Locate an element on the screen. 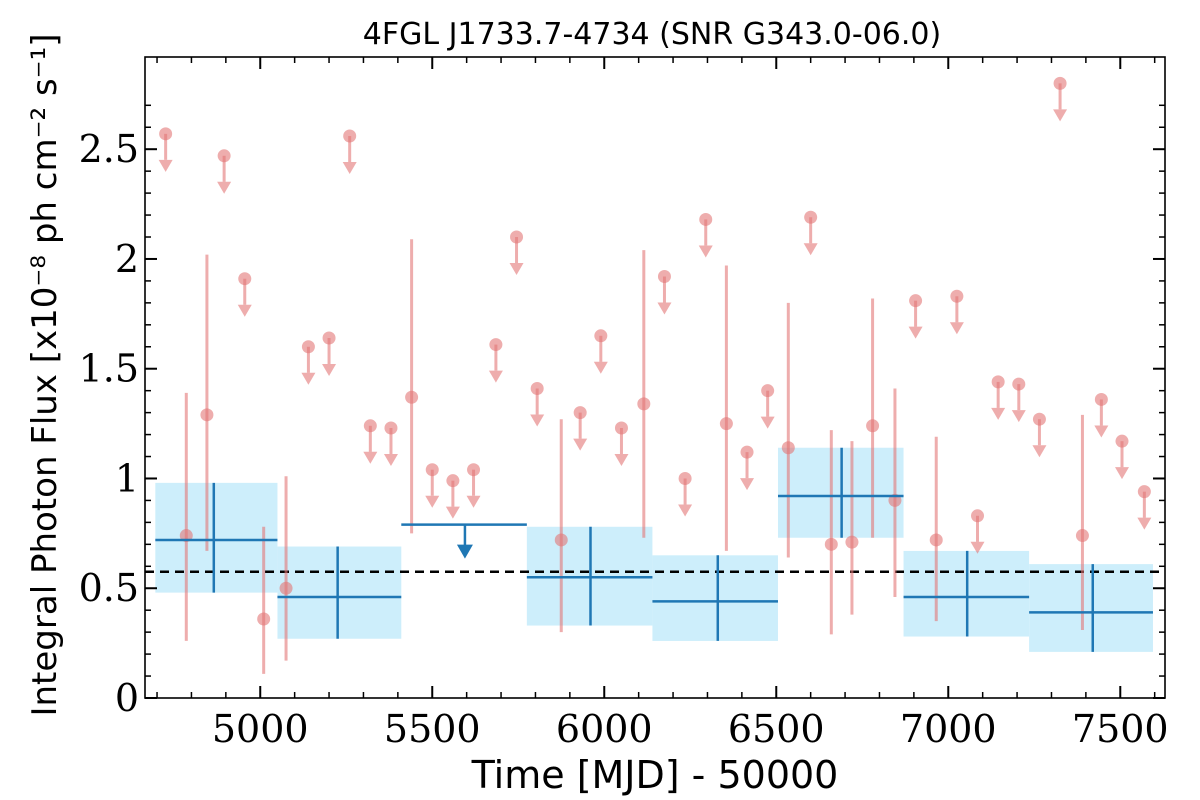 The image size is (1200, 800). x-tick-label: 5500 is located at coordinates (432, 729).